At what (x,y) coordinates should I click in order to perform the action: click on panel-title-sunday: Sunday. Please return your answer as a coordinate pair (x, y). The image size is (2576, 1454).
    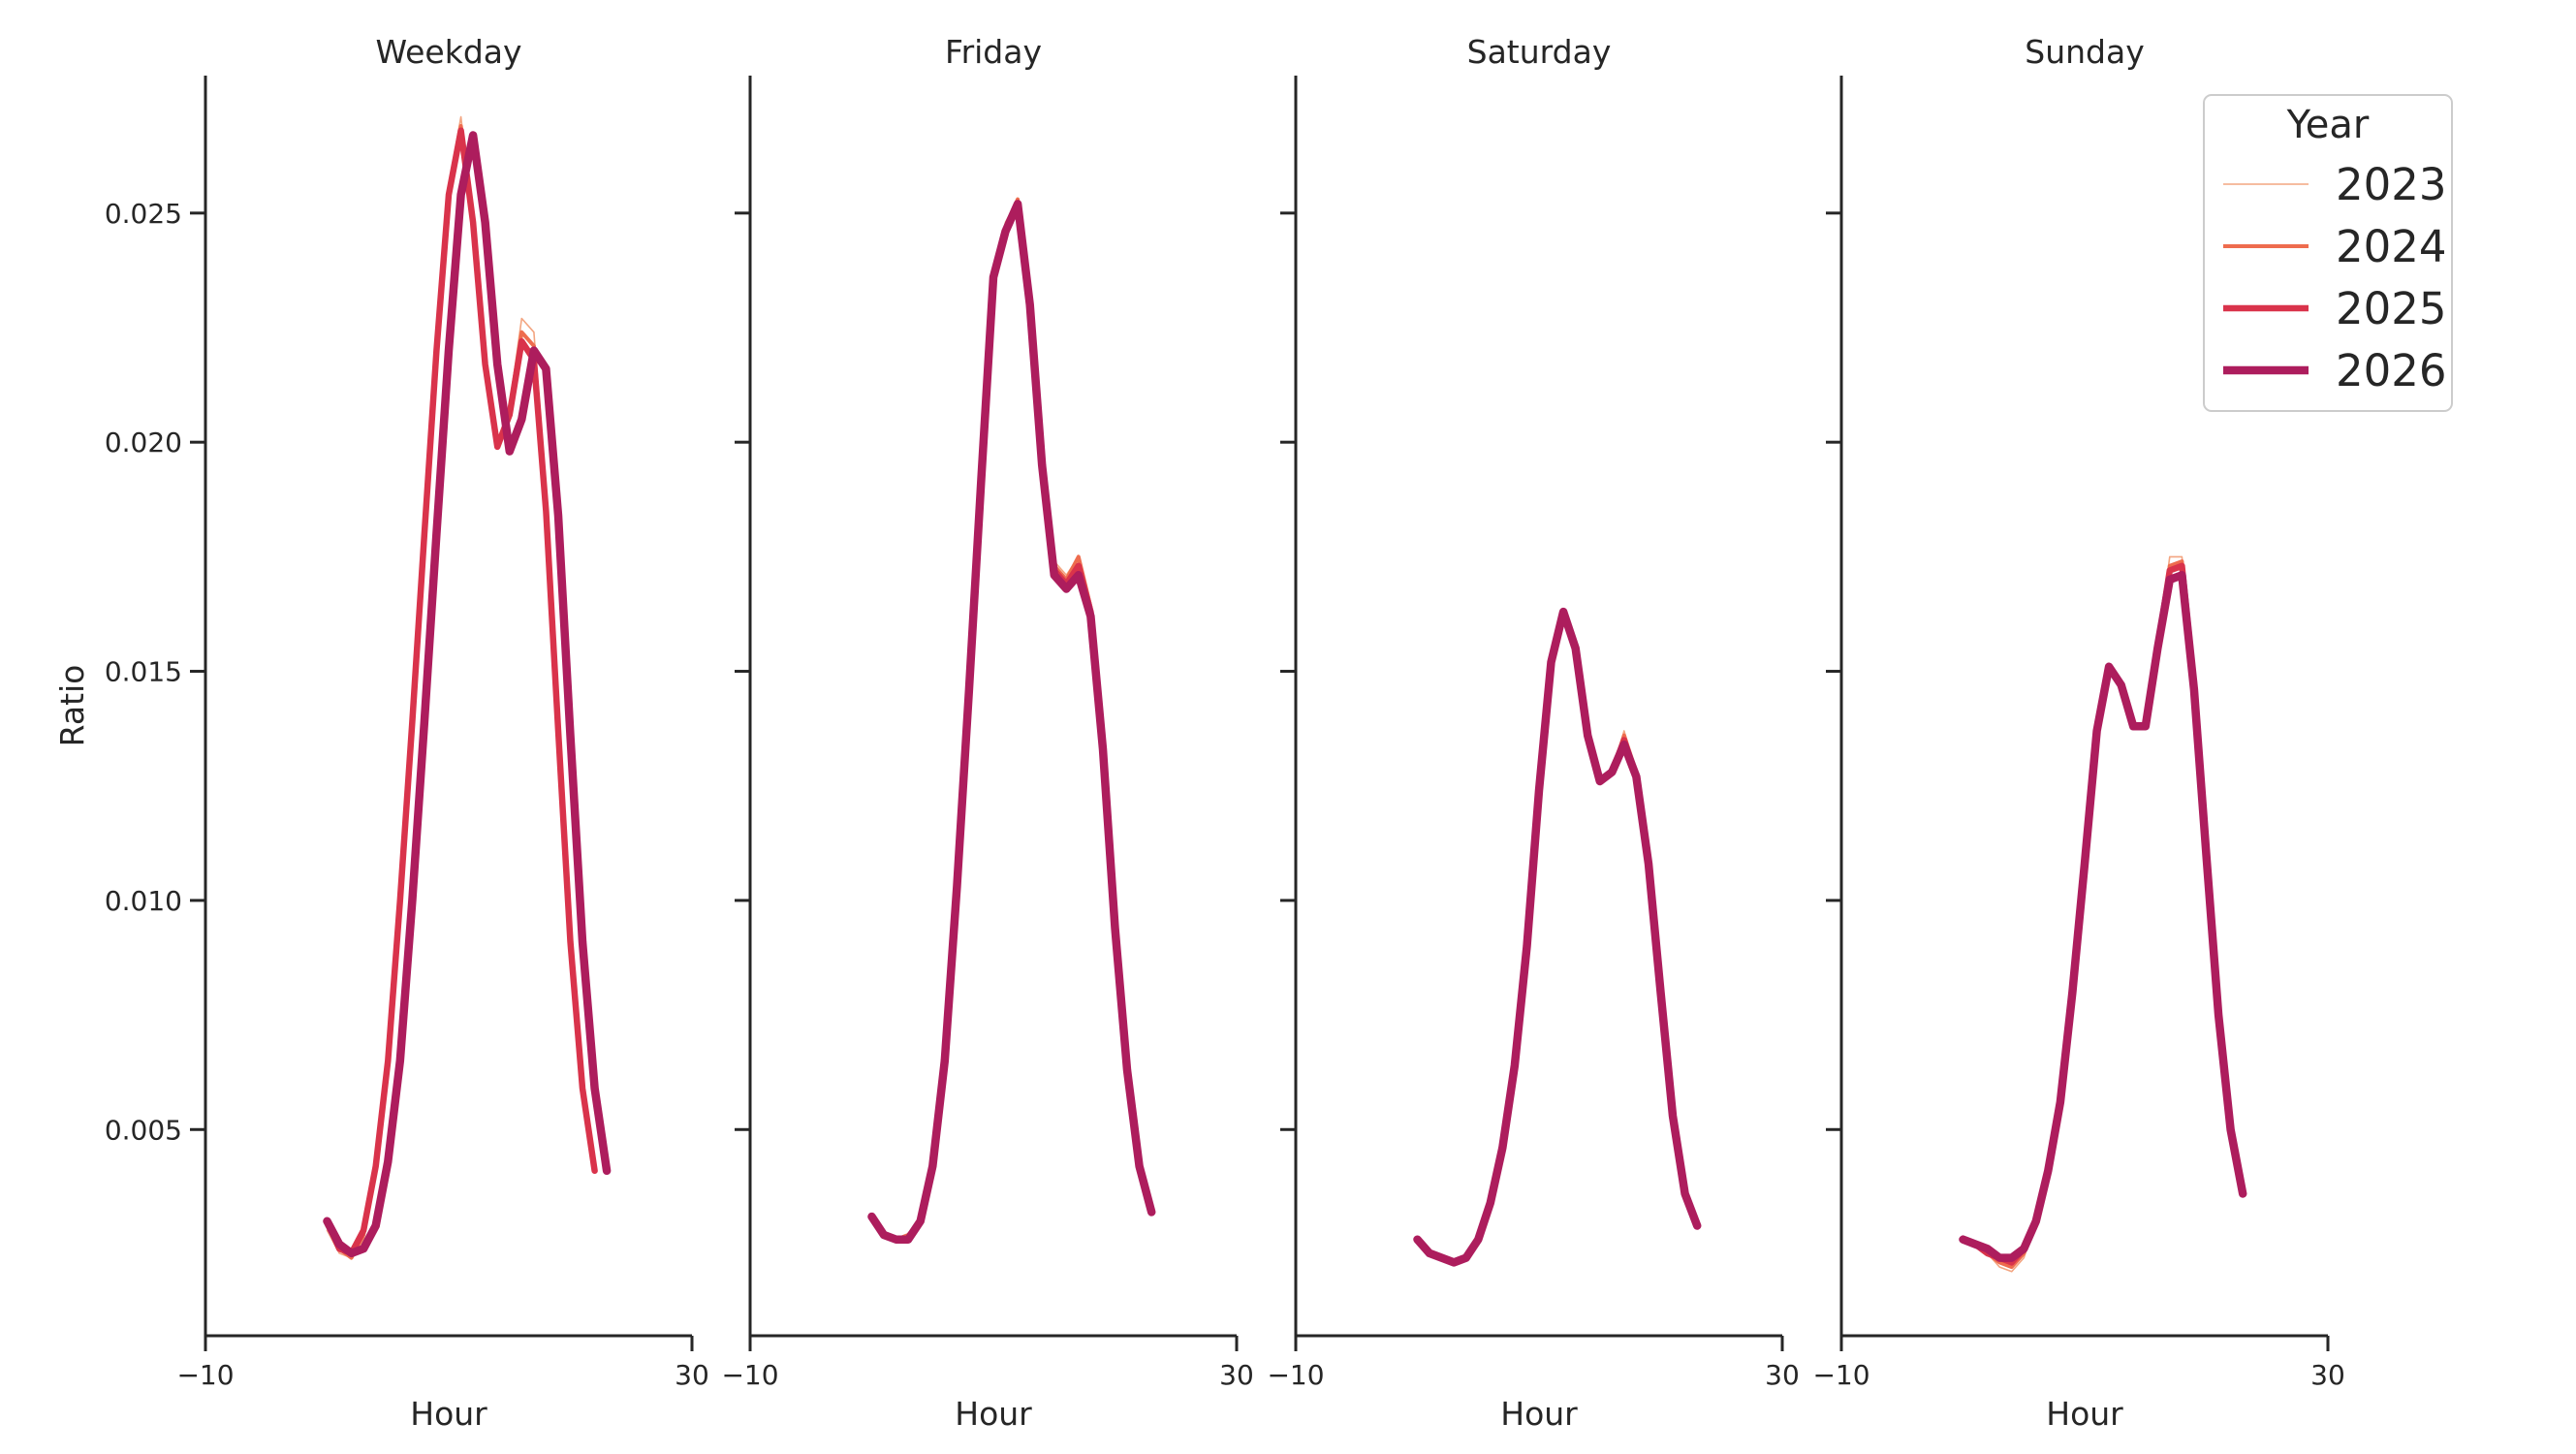
    Looking at the image, I should click on (2084, 52).